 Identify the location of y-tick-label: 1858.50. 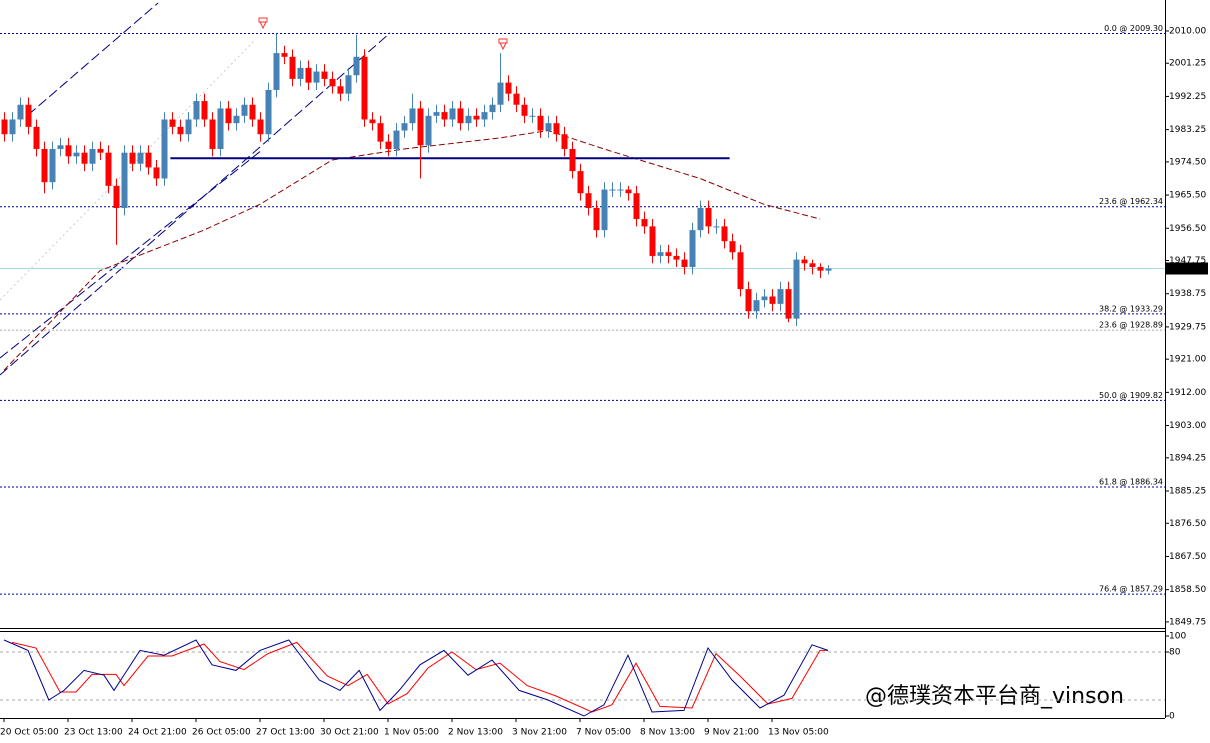
(1187, 590).